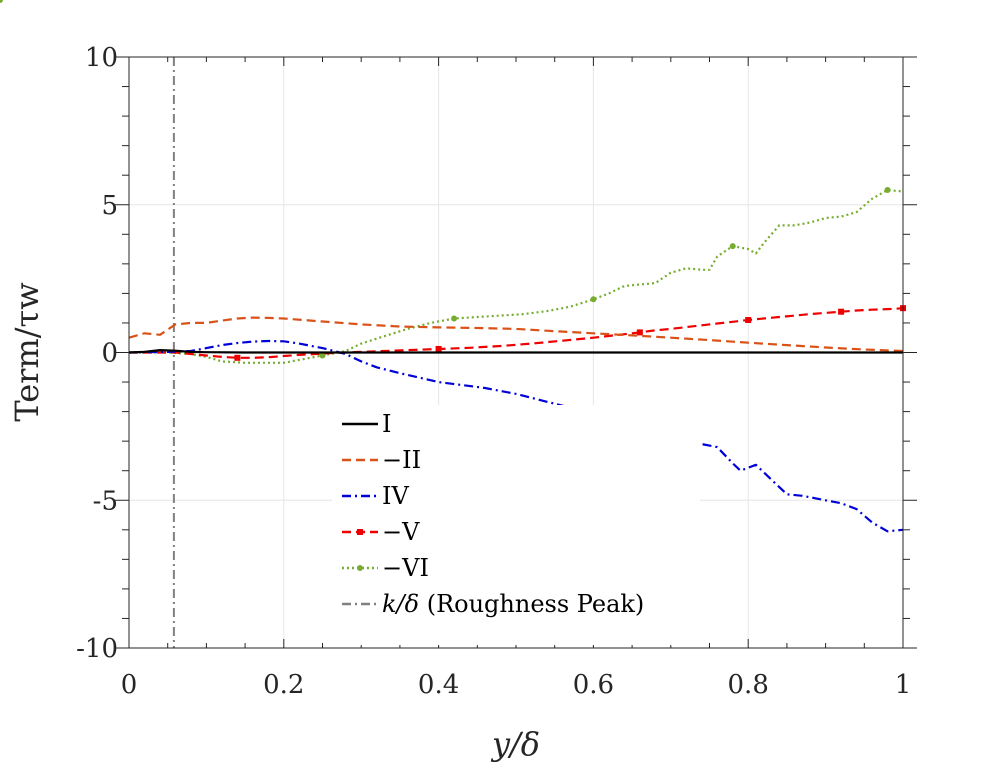 The width and height of the screenshot is (997, 770). I want to click on y-tick-label: -10, so click(97, 649).